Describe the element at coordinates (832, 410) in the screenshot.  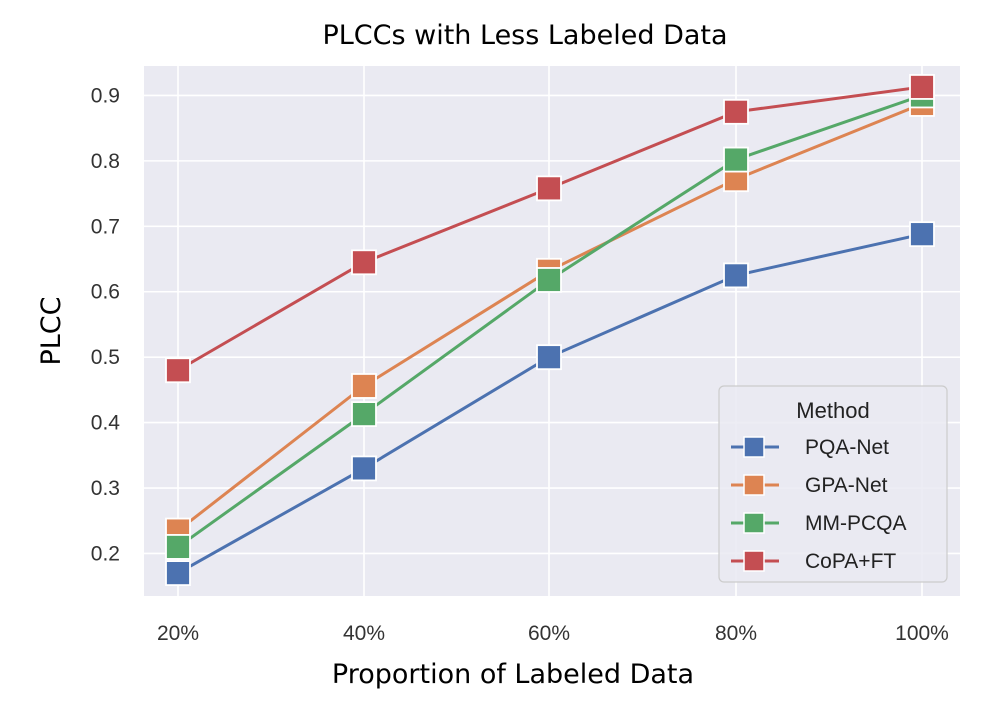
I see `legend-title: Method` at that location.